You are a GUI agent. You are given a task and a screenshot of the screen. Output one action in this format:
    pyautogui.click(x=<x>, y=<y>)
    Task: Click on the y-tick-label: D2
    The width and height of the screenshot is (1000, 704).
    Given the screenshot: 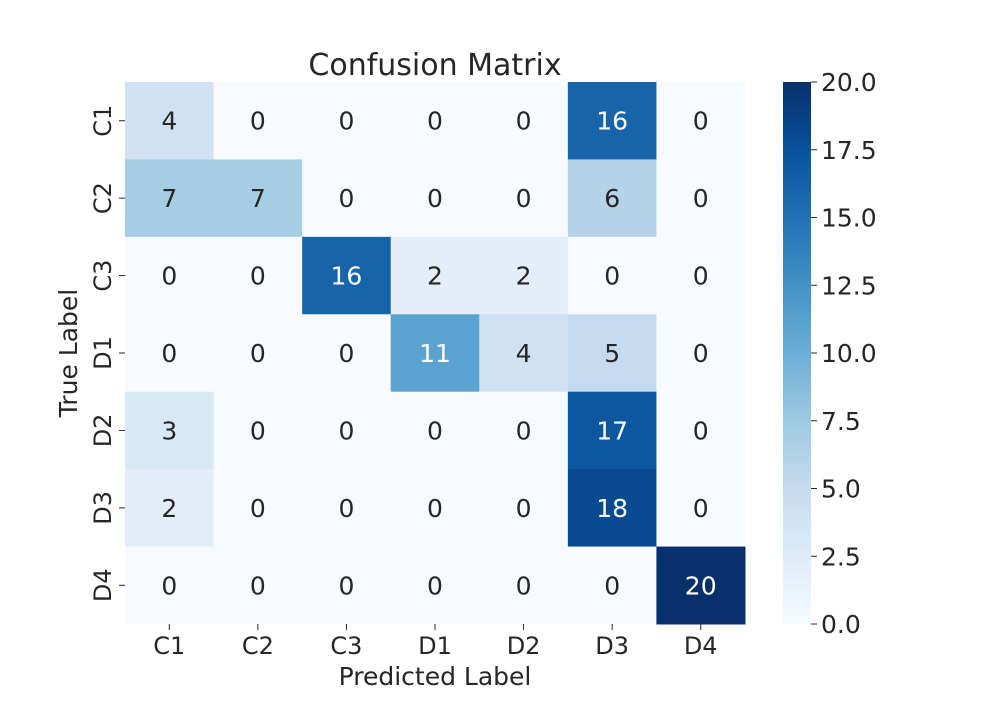 What is the action you would take?
    pyautogui.click(x=103, y=431)
    